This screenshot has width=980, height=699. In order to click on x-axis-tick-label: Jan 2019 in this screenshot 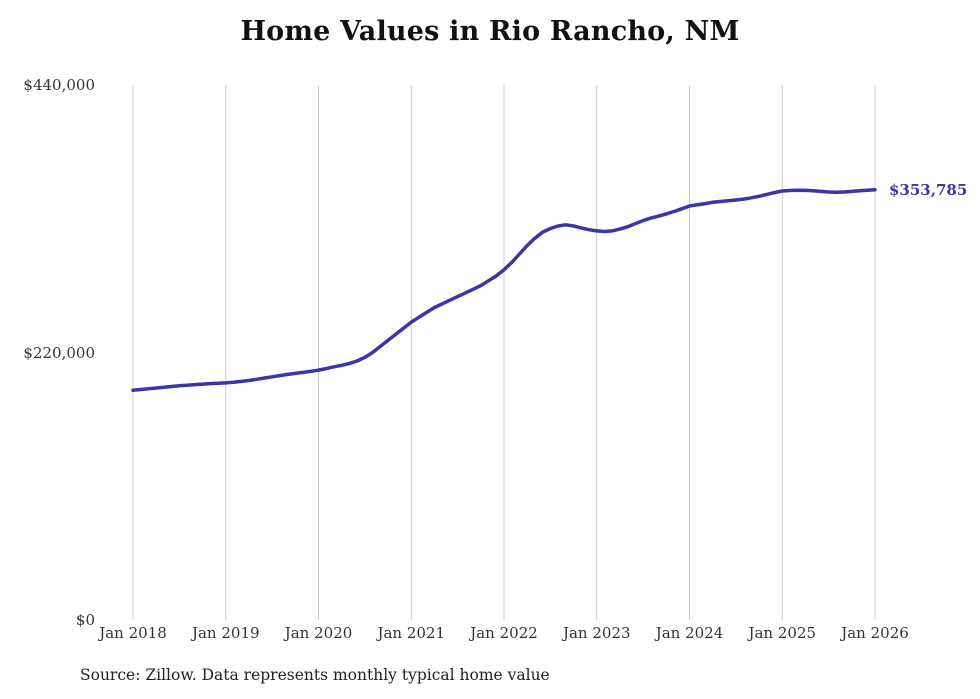, I will do `click(225, 633)`.